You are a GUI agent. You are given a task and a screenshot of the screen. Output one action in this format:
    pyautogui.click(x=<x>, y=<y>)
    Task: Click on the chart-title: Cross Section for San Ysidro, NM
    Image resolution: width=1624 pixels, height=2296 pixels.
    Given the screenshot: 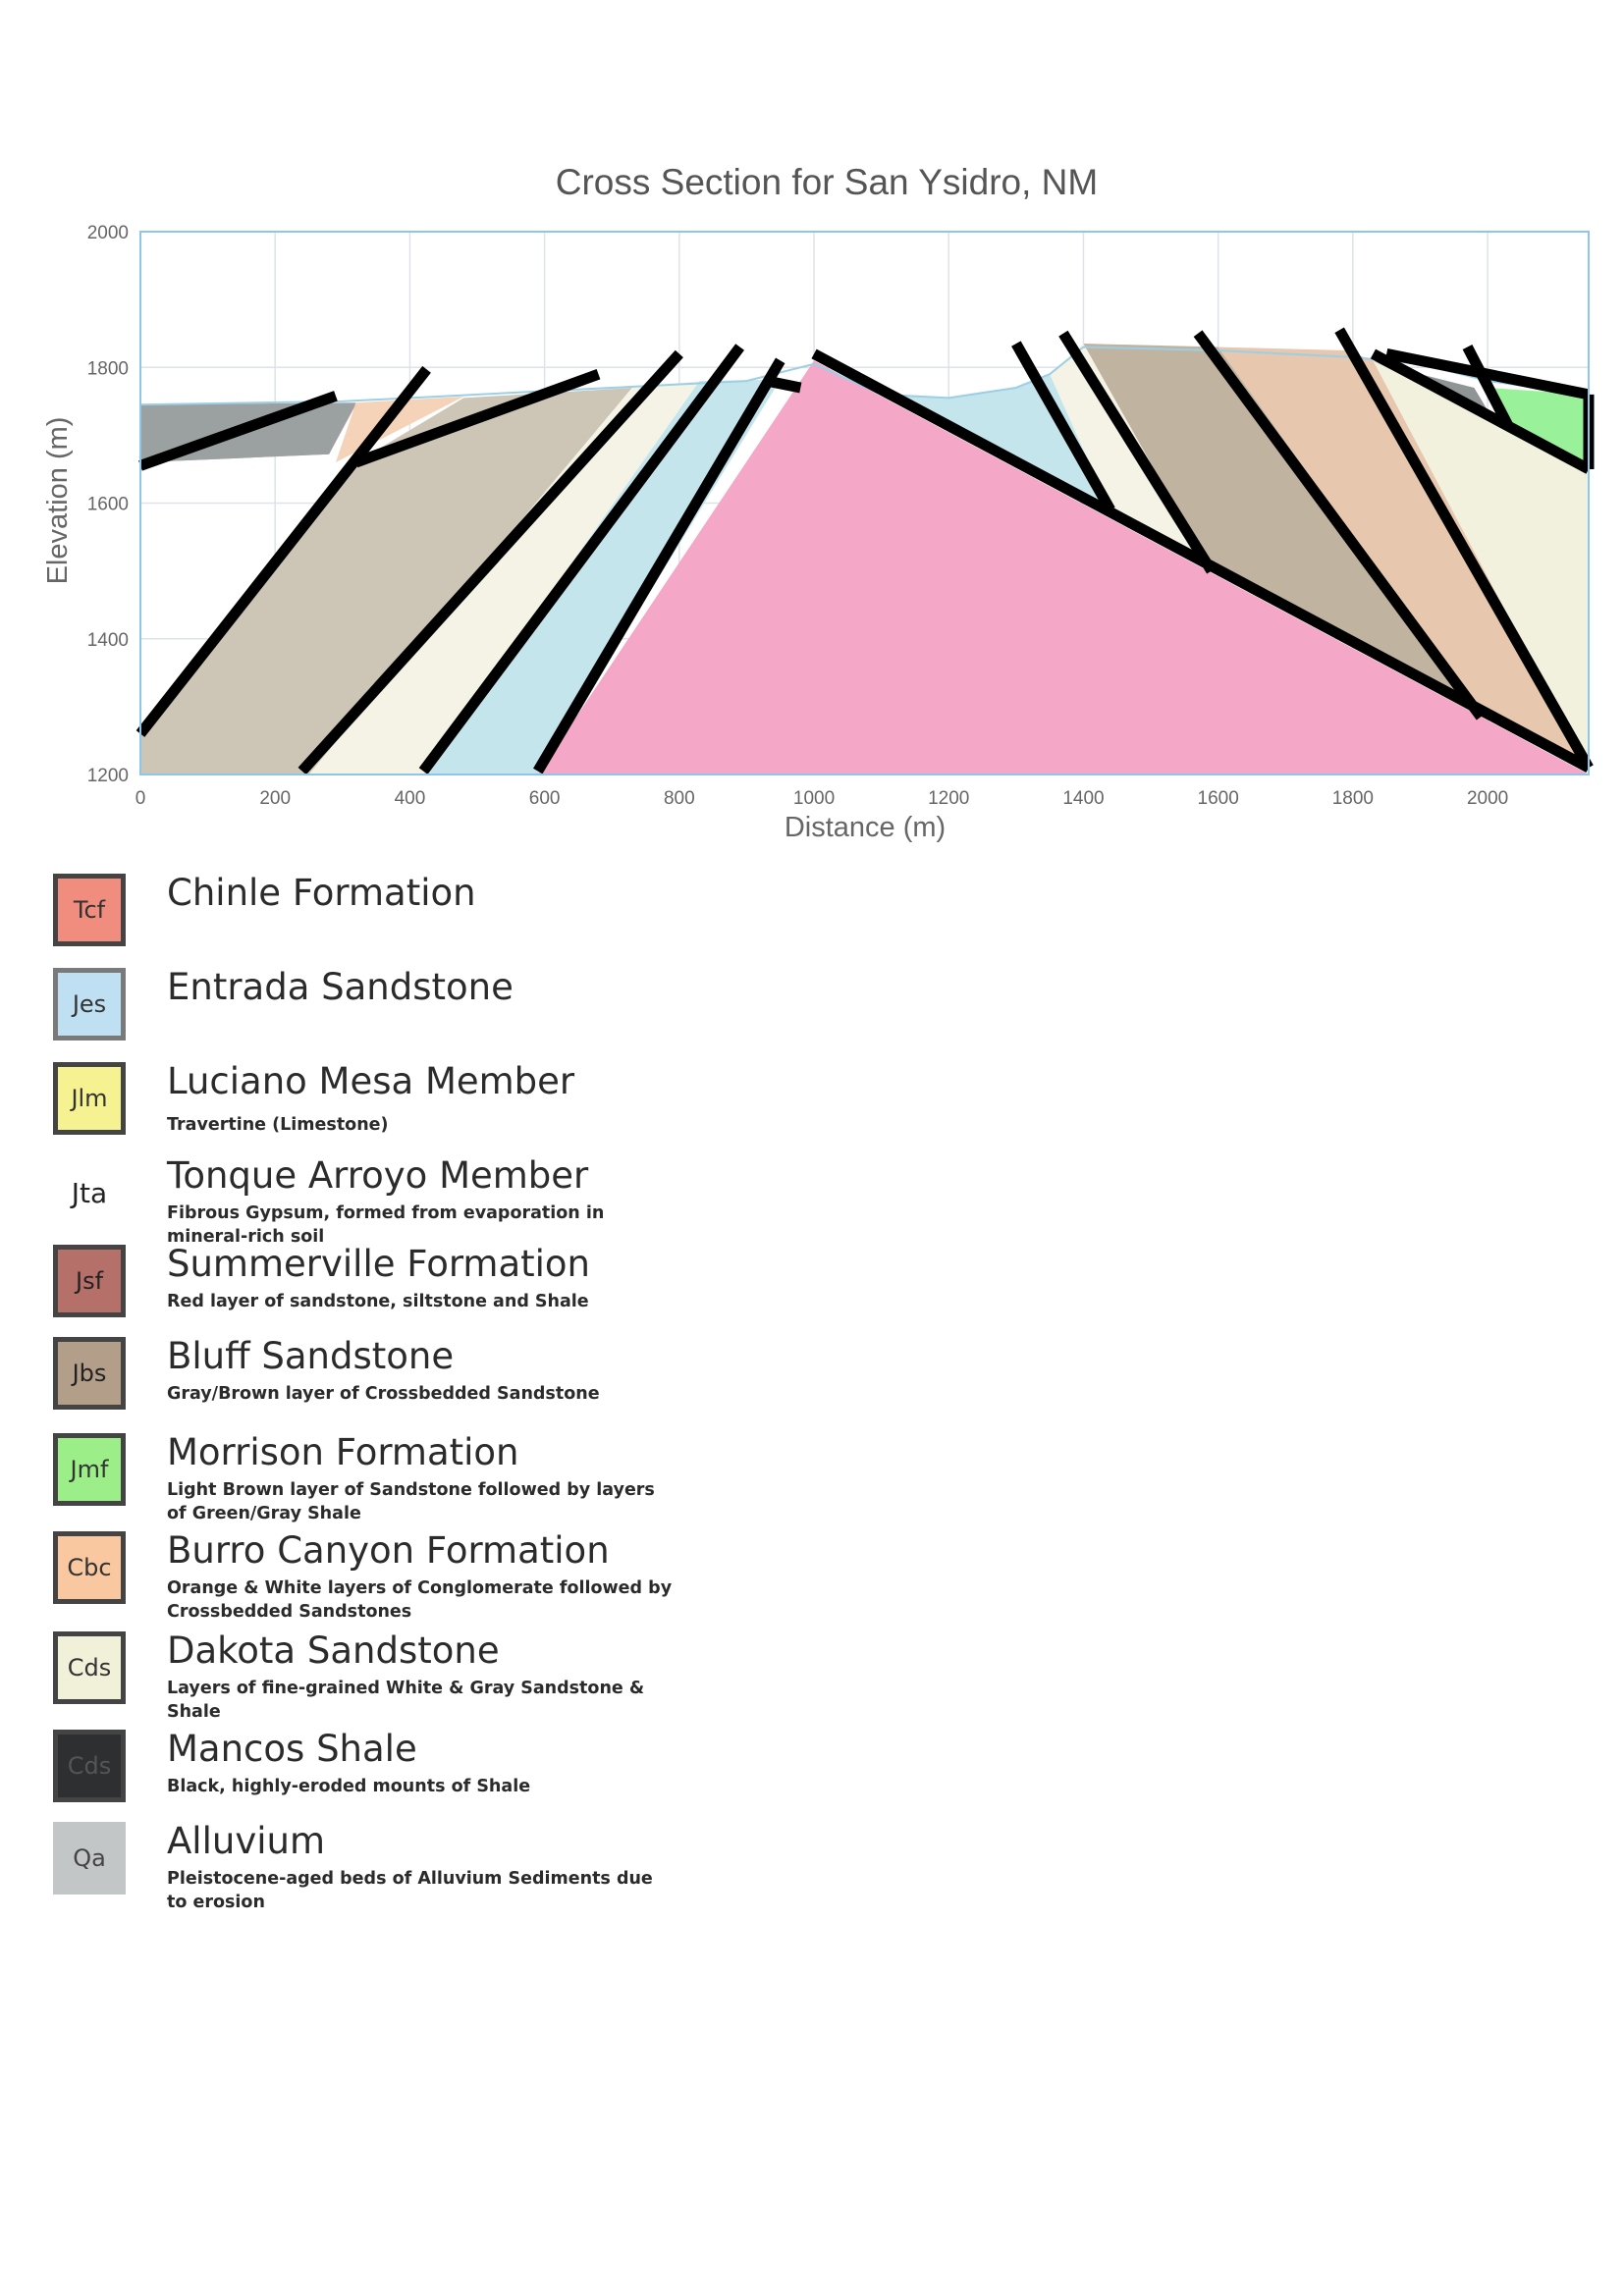 What is the action you would take?
    pyautogui.click(x=827, y=182)
    